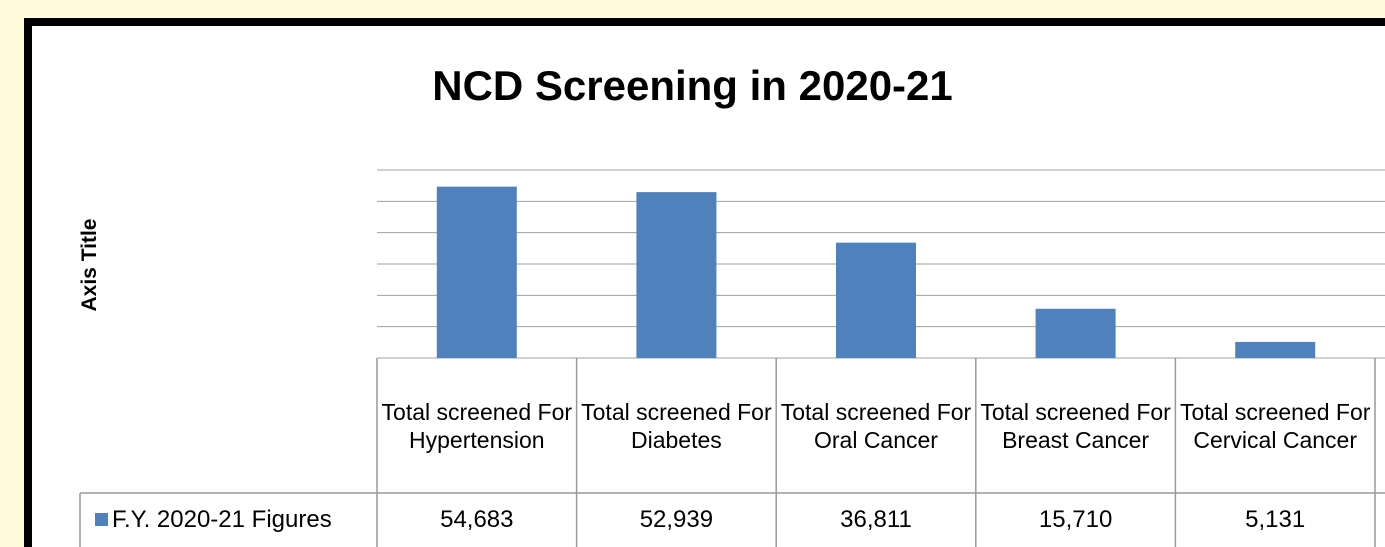  I want to click on value-label: 52,939, so click(676, 519).